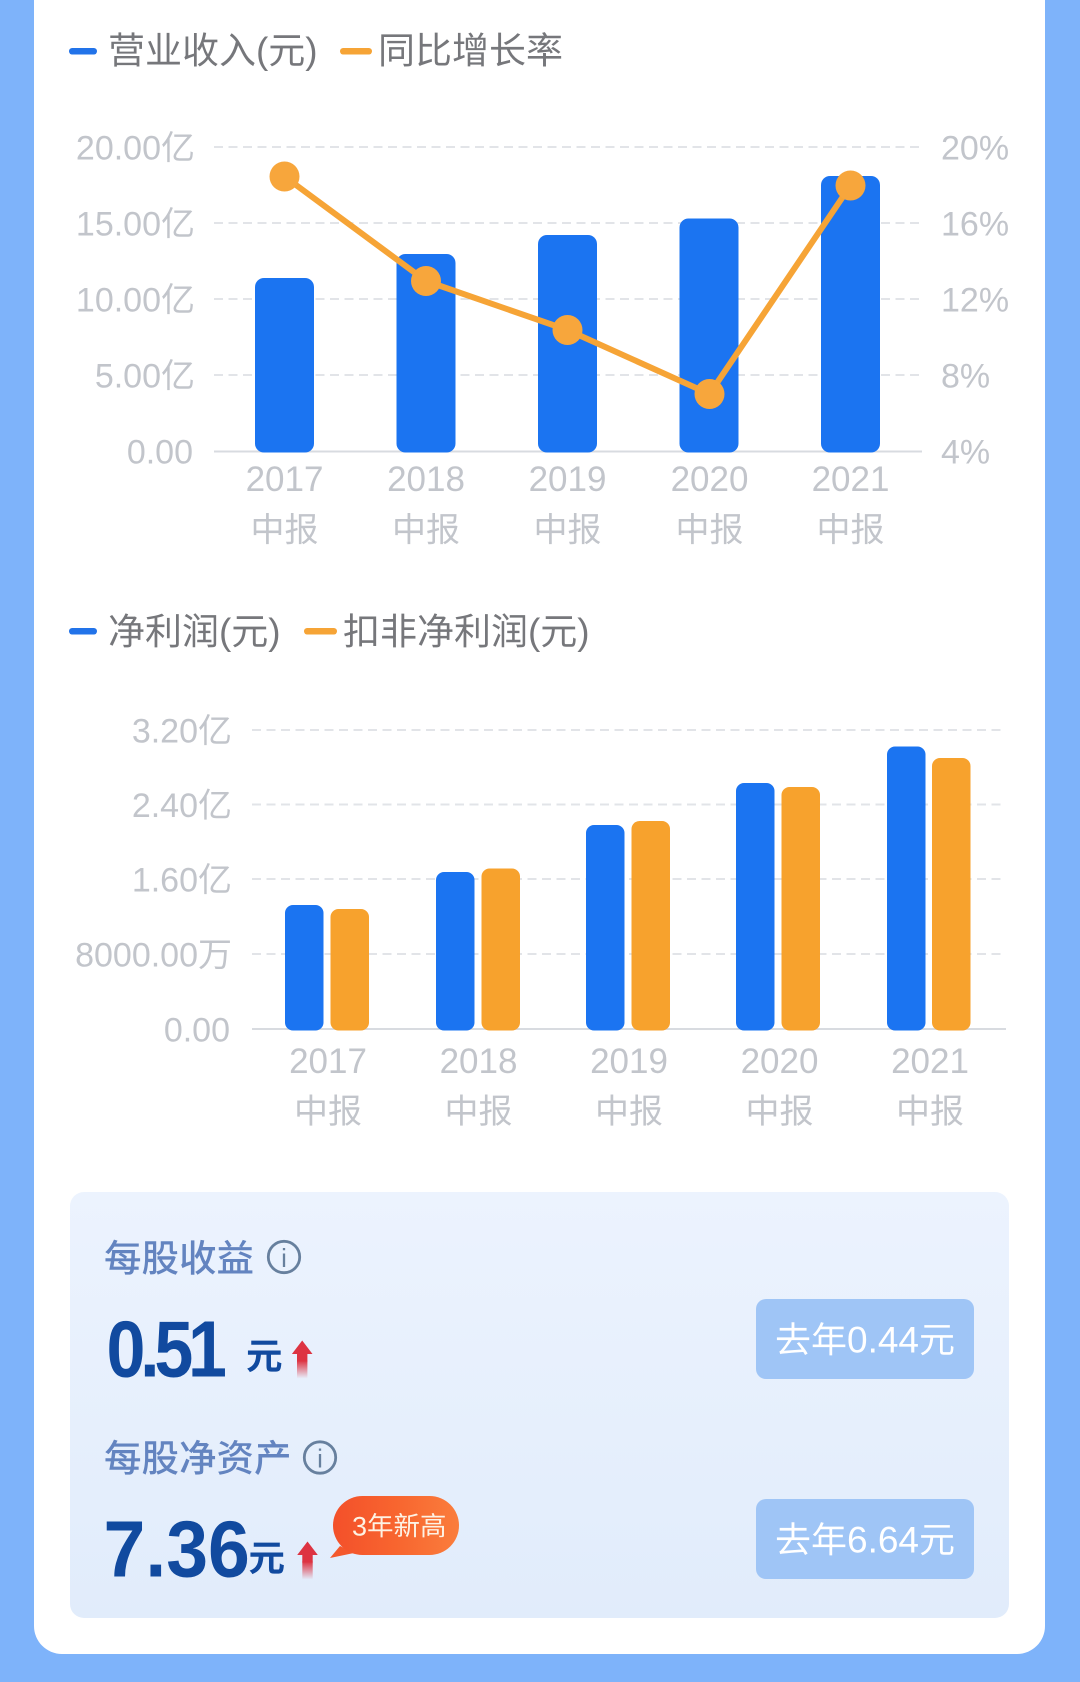  Describe the element at coordinates (165, 732) in the screenshot. I see `svg-text: 3.20` at that location.